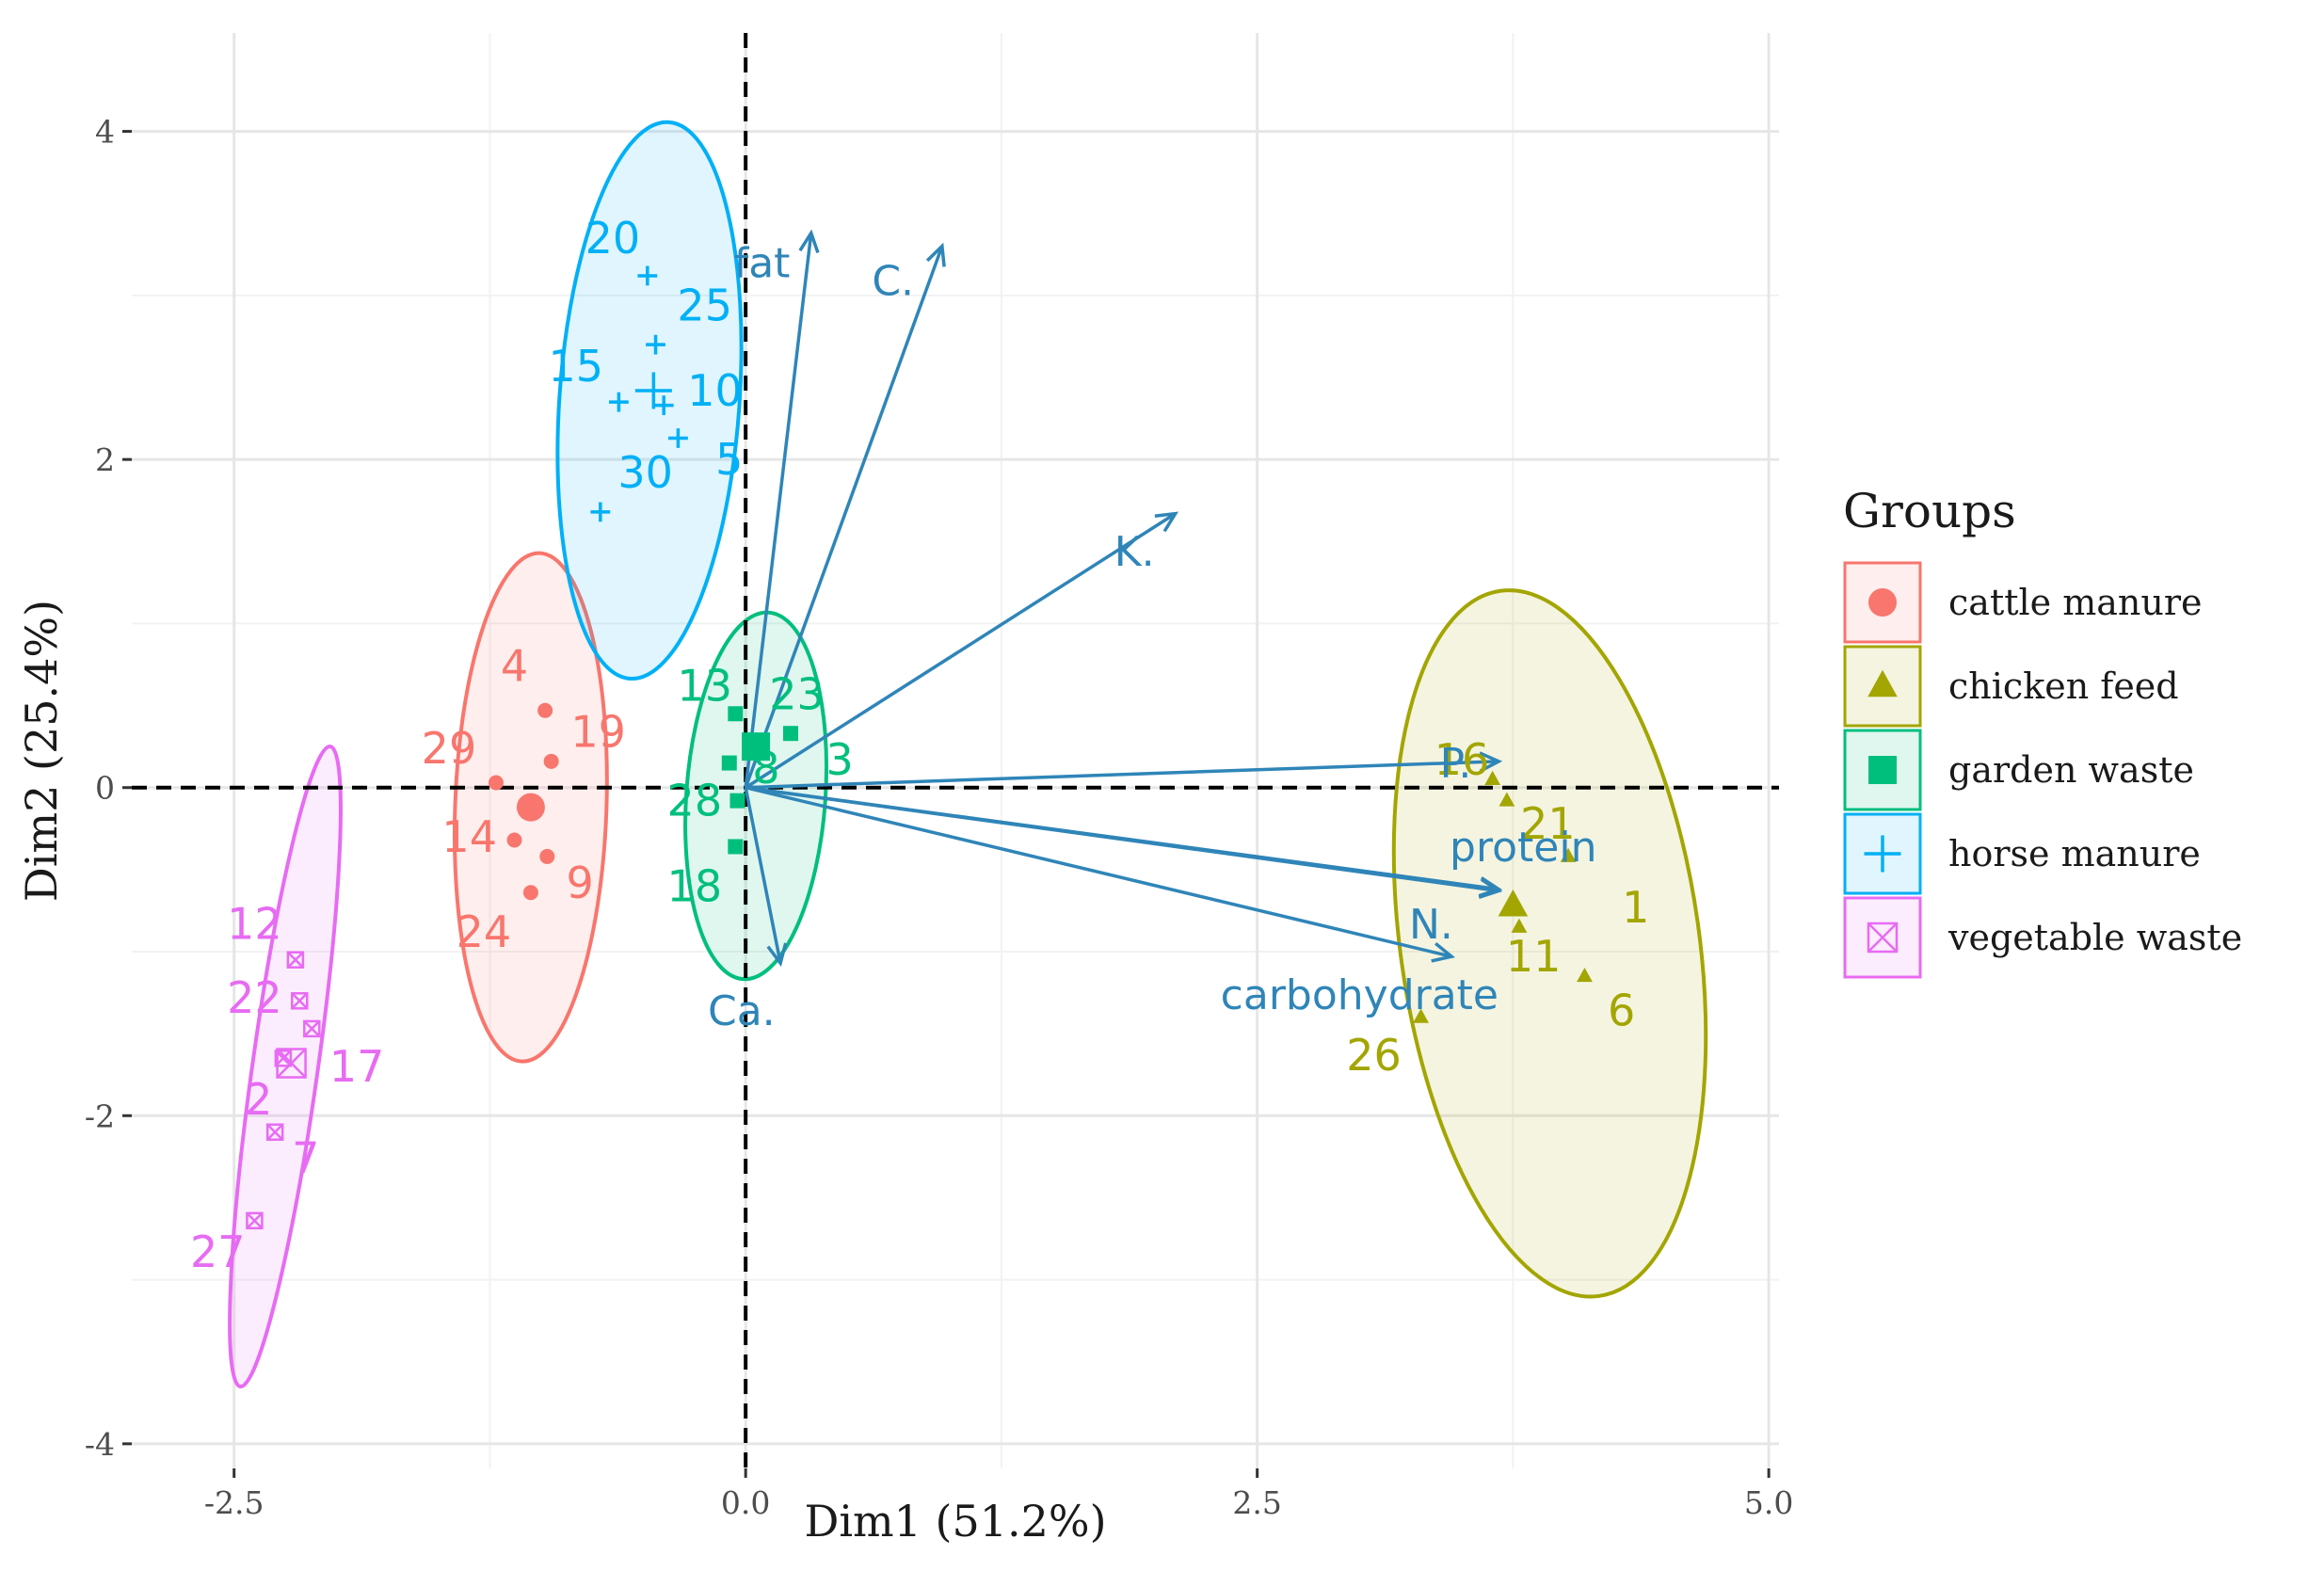  Describe the element at coordinates (1513, 903) in the screenshot. I see `centroid-chicken-feed` at that location.